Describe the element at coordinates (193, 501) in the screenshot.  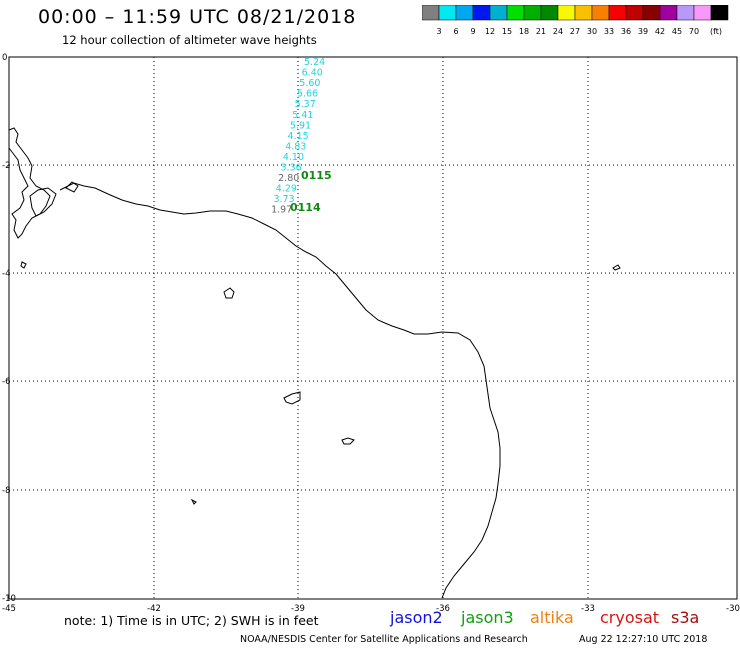
I see `island-south` at that location.